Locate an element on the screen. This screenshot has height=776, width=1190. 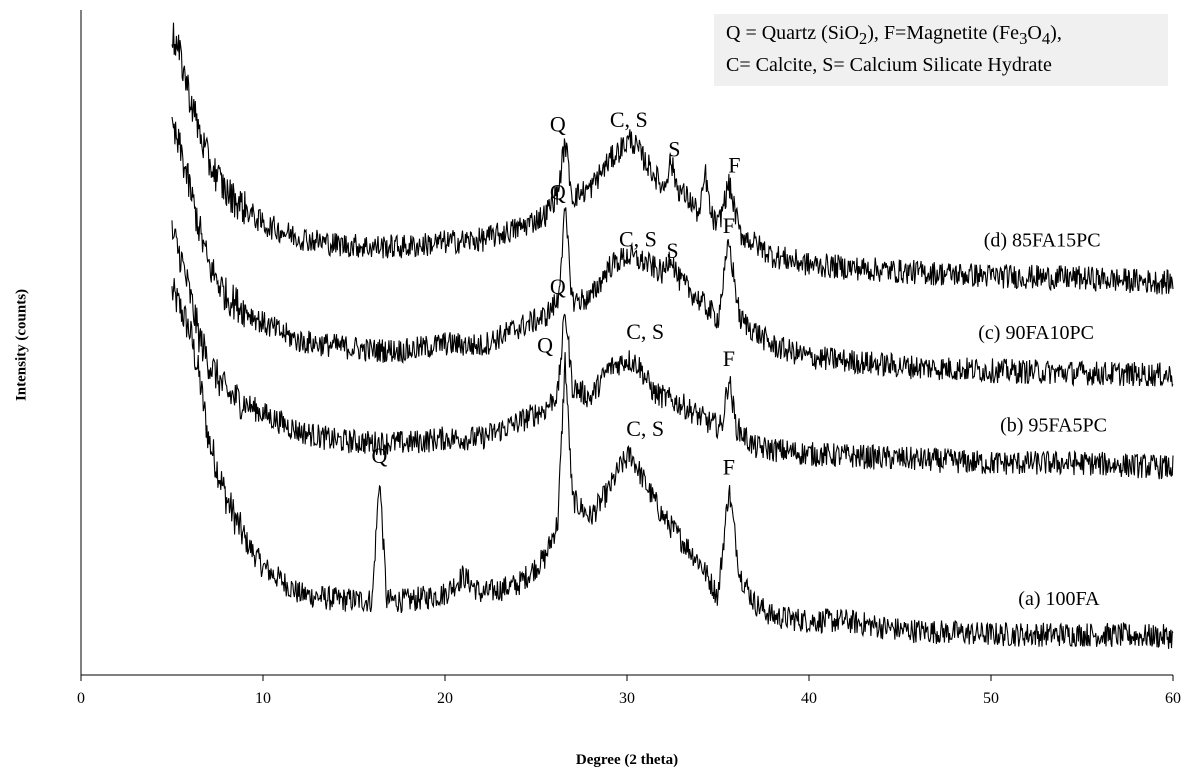
legend-line-1-pre: Q = Quartz (SiO is located at coordinates (792, 33).